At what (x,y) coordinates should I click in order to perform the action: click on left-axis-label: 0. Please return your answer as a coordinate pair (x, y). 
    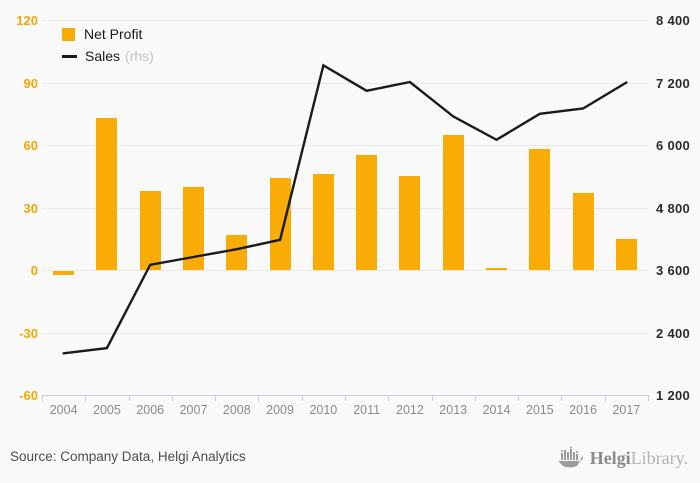
    Looking at the image, I should click on (34, 270).